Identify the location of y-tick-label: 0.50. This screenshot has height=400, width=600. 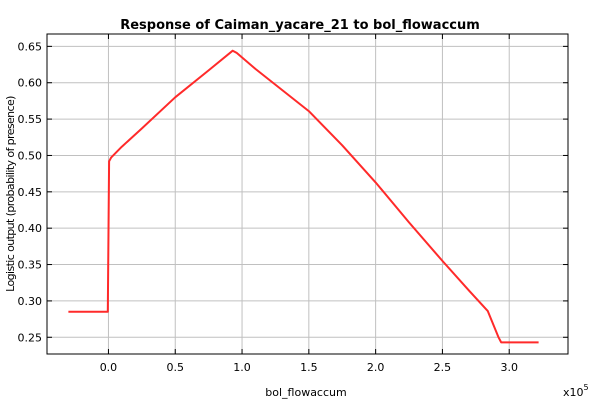
(30, 155).